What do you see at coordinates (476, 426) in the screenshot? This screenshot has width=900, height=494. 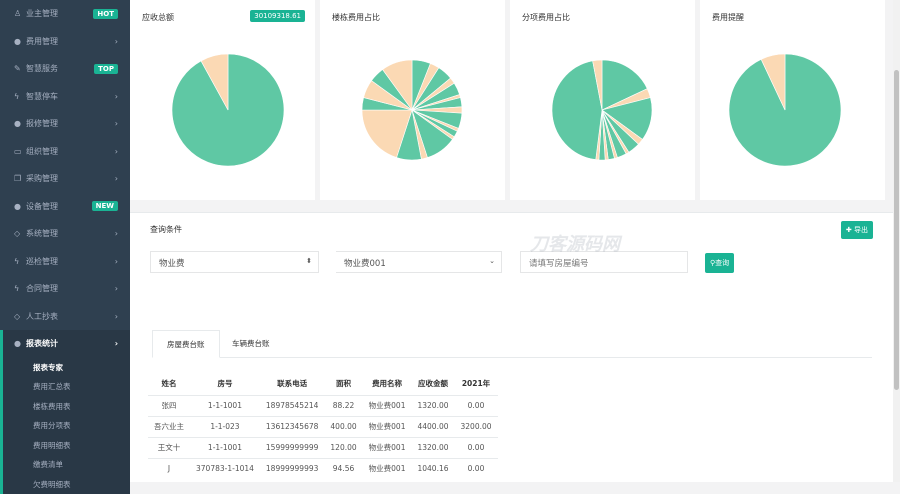 I see `table-cell: 3200.00` at bounding box center [476, 426].